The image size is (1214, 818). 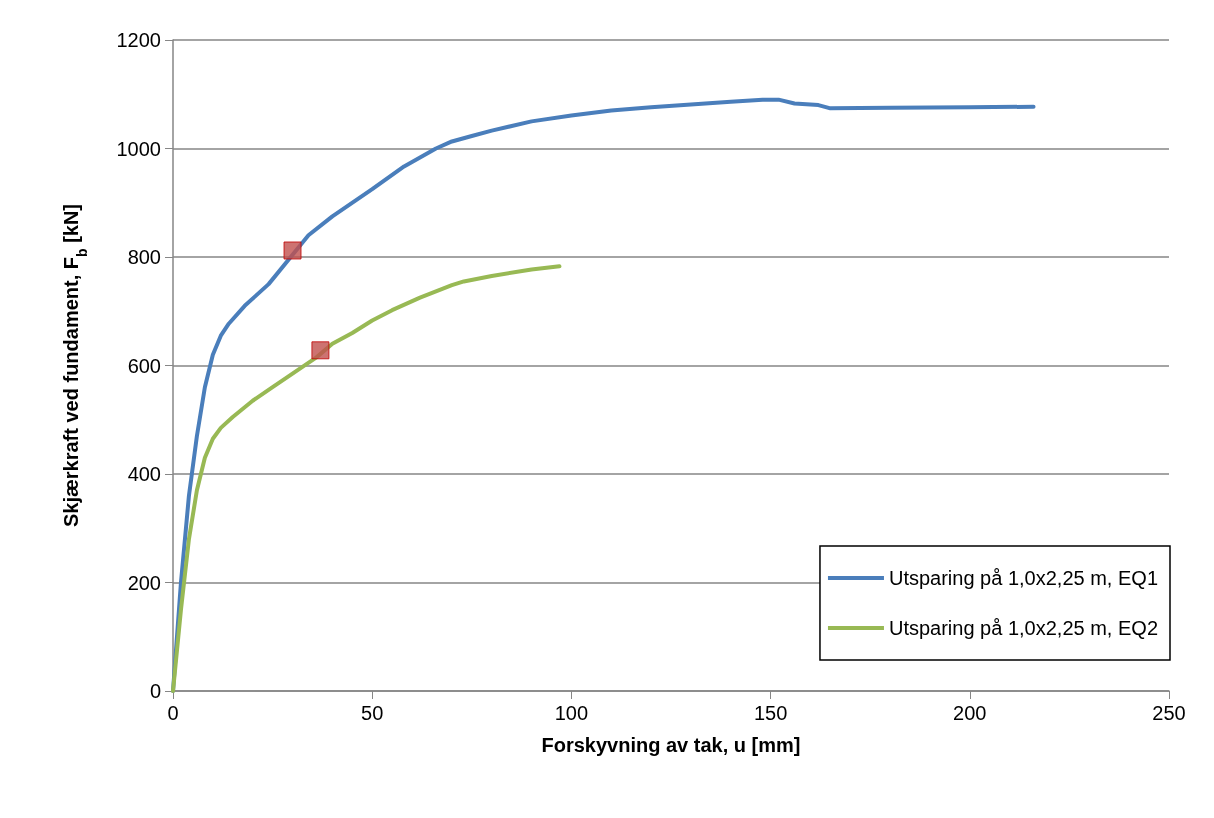 I want to click on x-tick-label: 150, so click(x=770, y=713).